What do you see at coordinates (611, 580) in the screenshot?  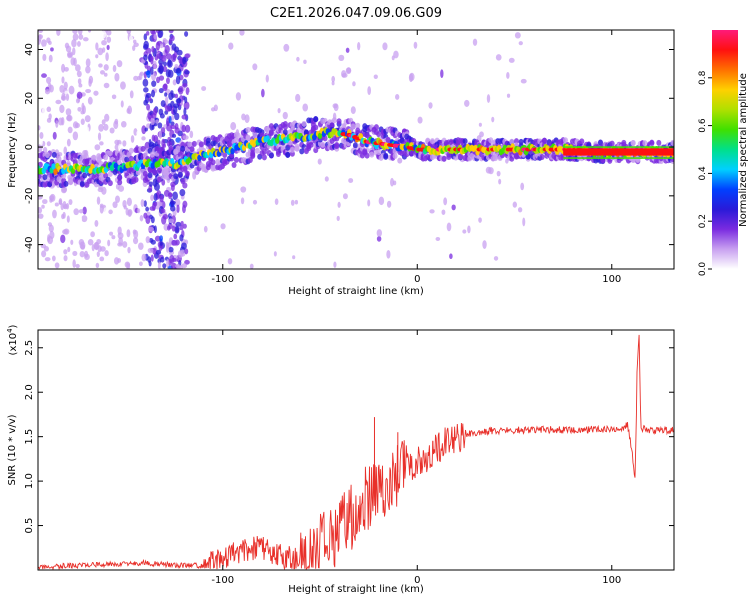 I see `x-tick-label: 100` at bounding box center [611, 580].